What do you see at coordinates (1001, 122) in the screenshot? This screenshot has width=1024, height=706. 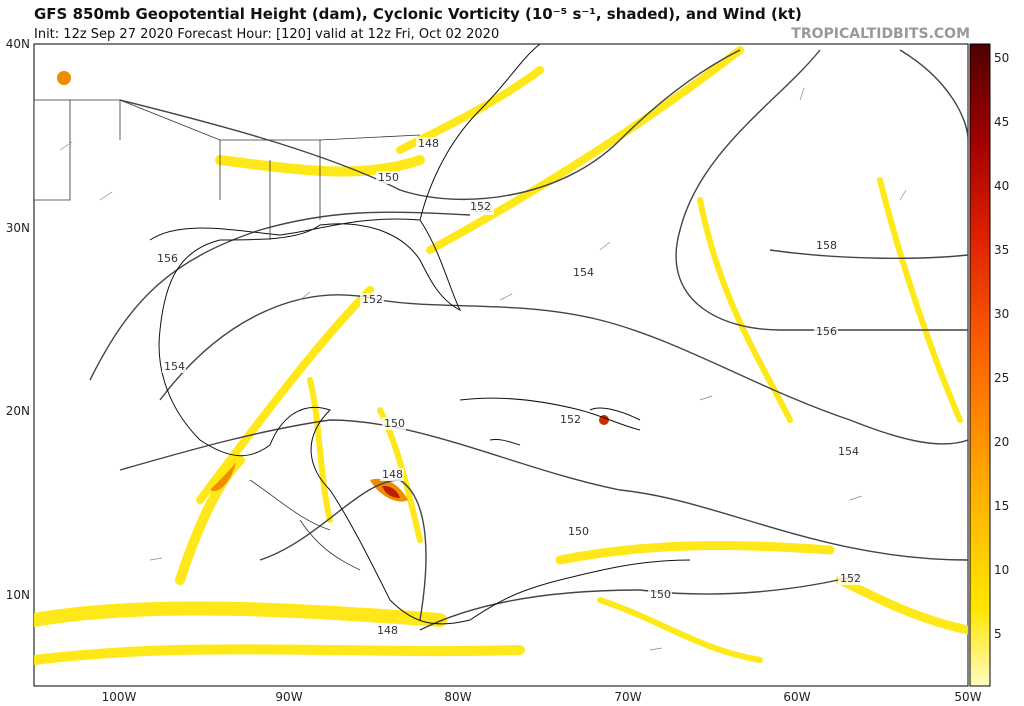 I see `colorbar-label: 45` at bounding box center [1001, 122].